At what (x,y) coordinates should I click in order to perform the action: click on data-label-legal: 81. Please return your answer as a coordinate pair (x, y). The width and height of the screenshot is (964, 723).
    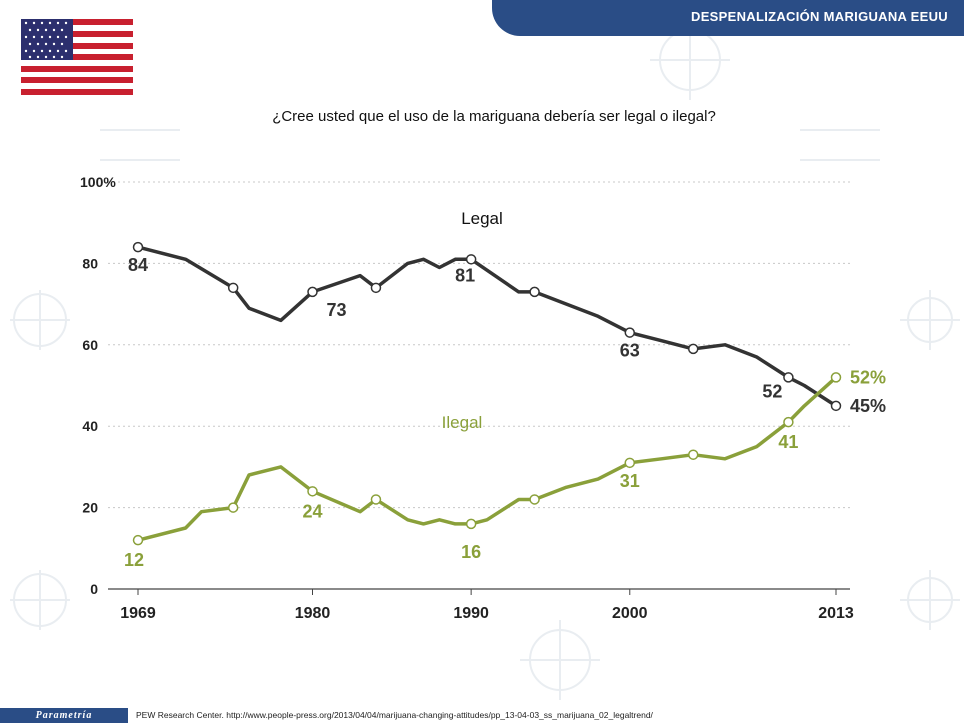
    Looking at the image, I should click on (465, 275).